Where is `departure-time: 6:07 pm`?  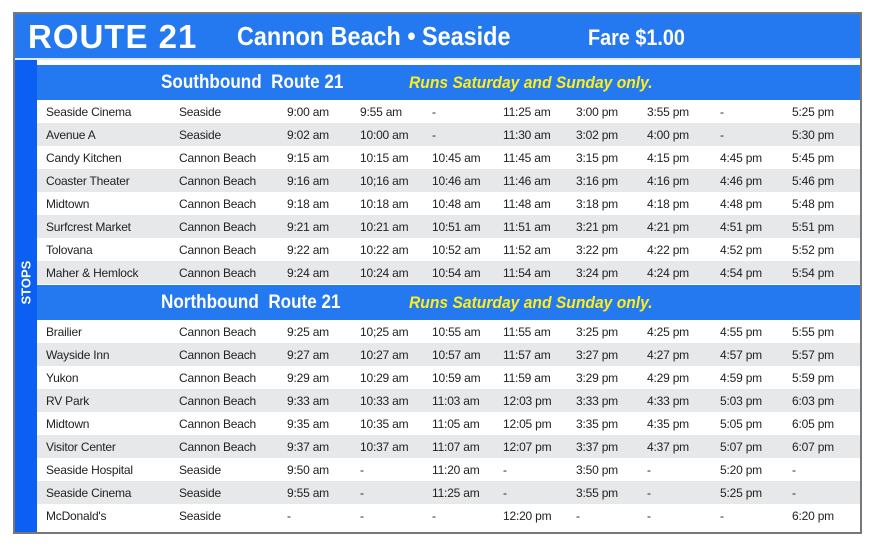
departure-time: 6:07 pm is located at coordinates (813, 447).